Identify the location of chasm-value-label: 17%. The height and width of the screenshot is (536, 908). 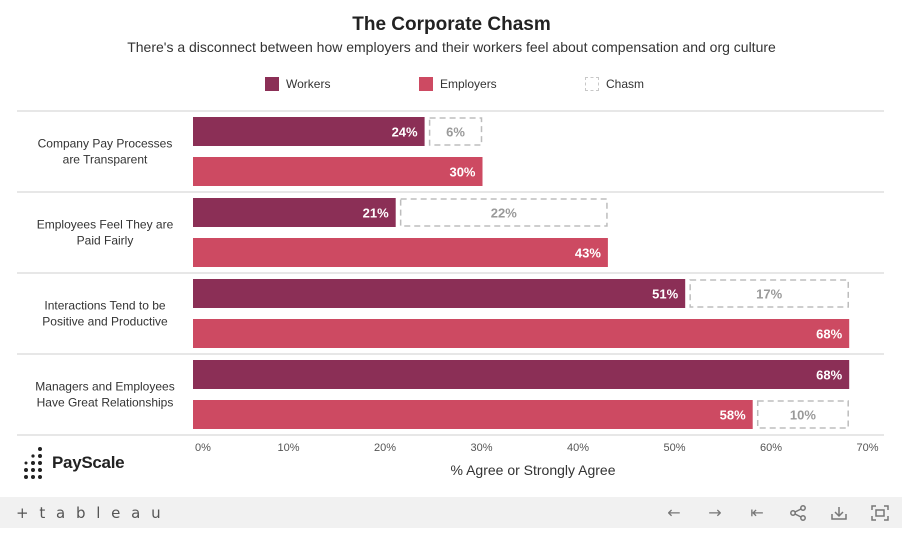
(769, 294).